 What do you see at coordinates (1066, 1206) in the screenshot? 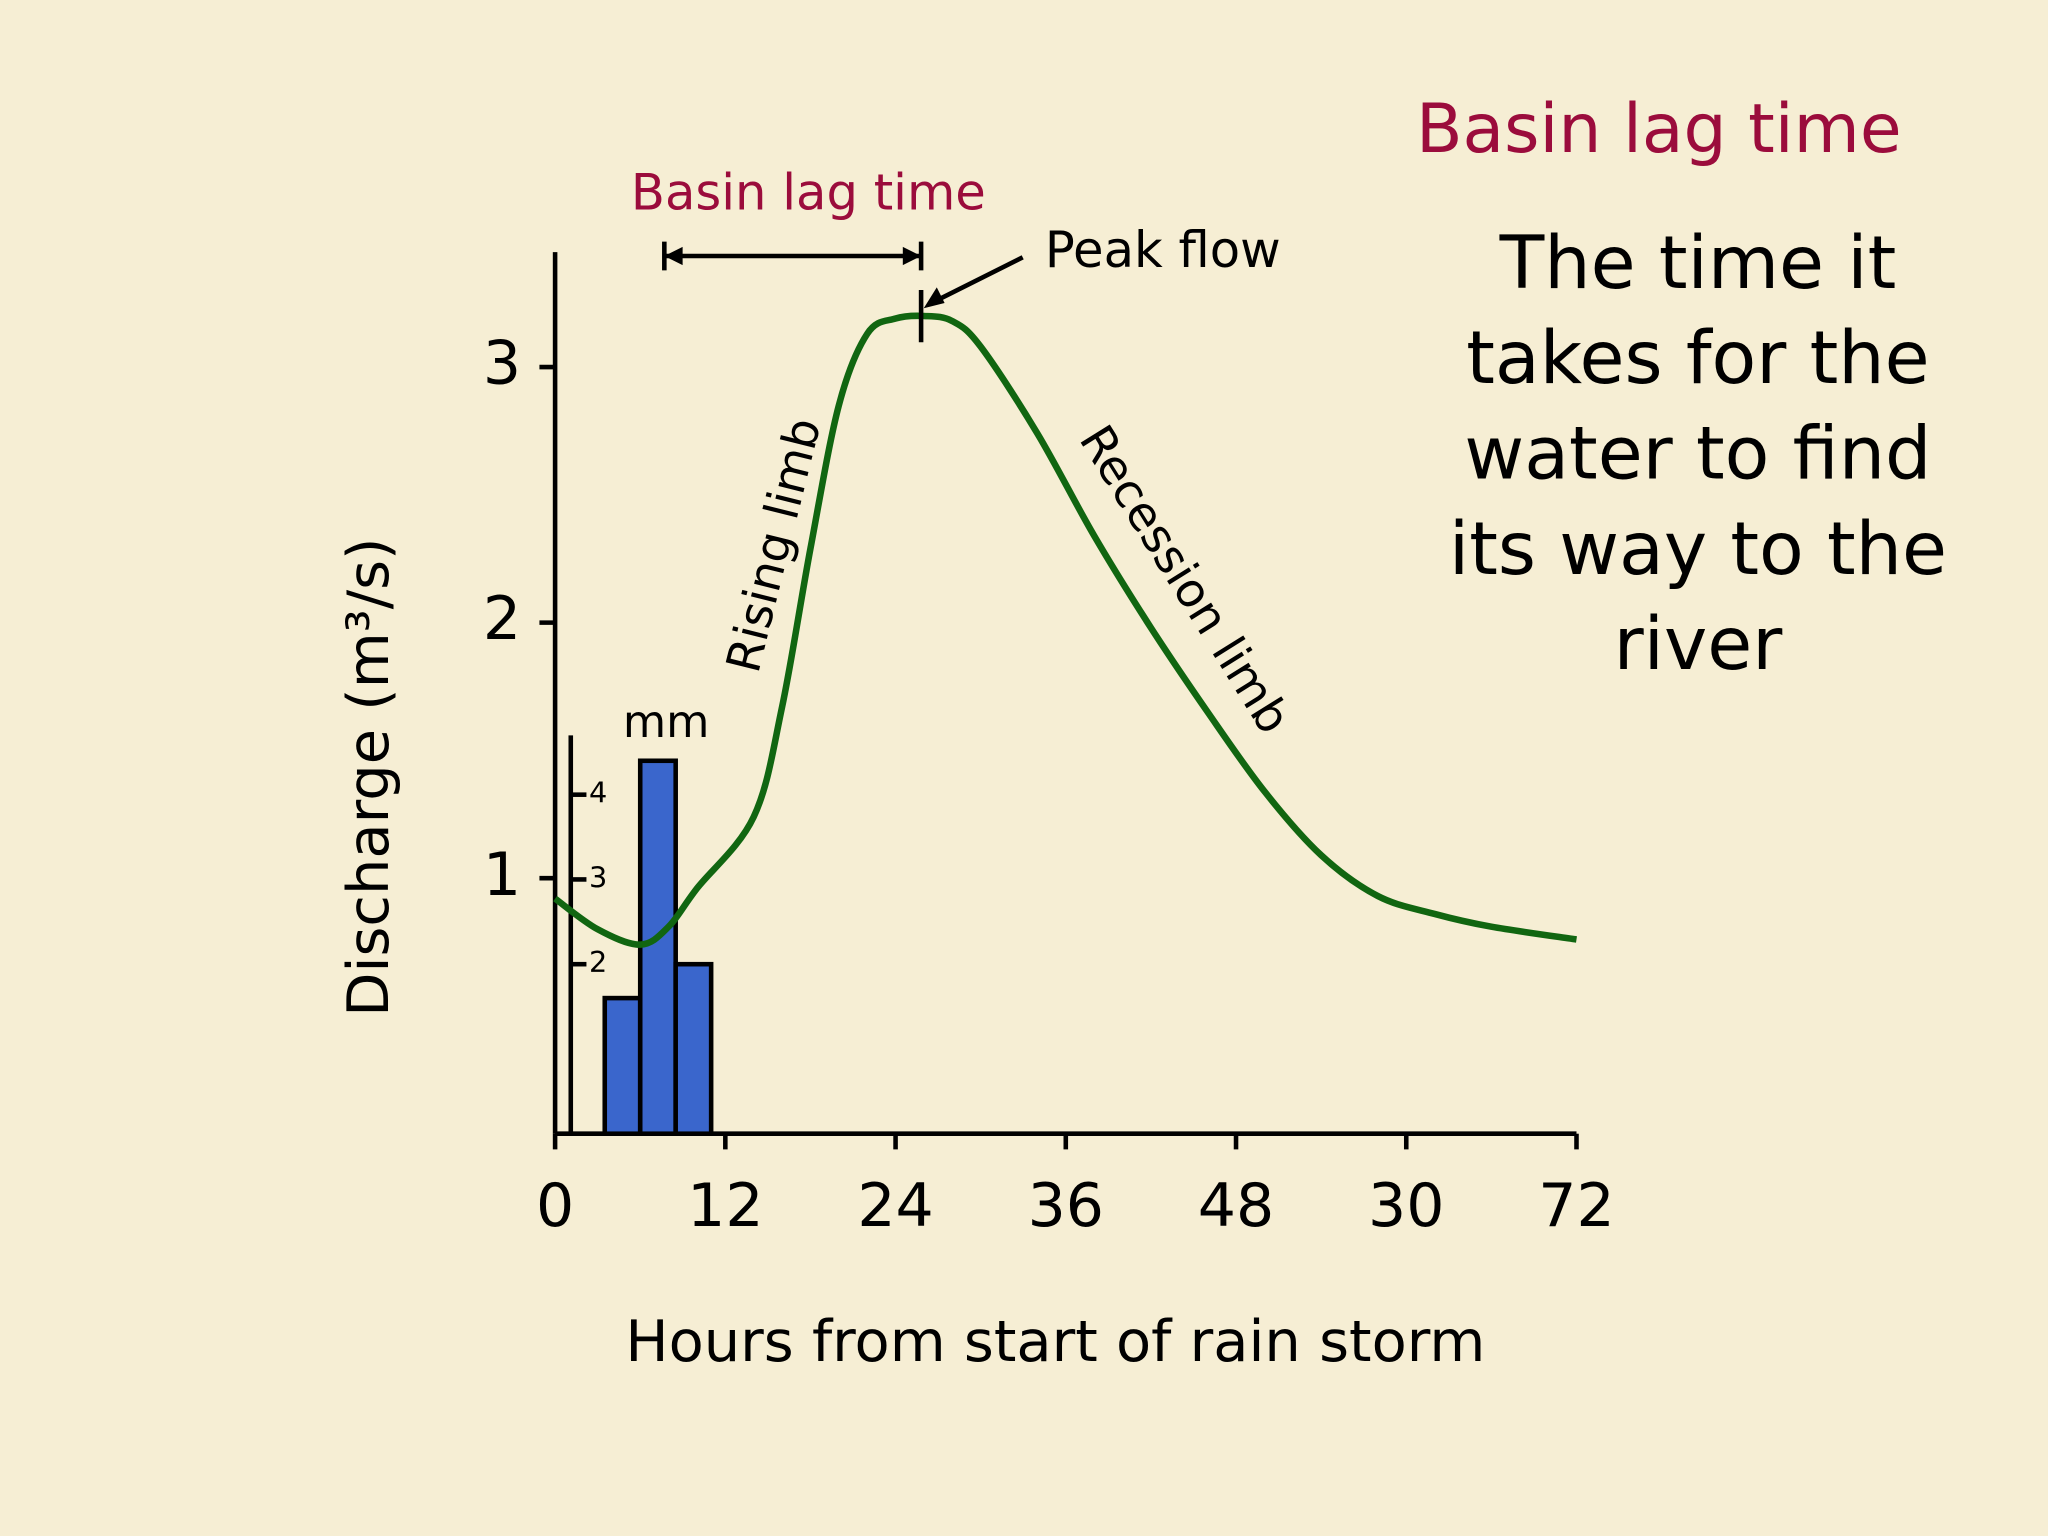
I see `x-tick-label: 36` at bounding box center [1066, 1206].